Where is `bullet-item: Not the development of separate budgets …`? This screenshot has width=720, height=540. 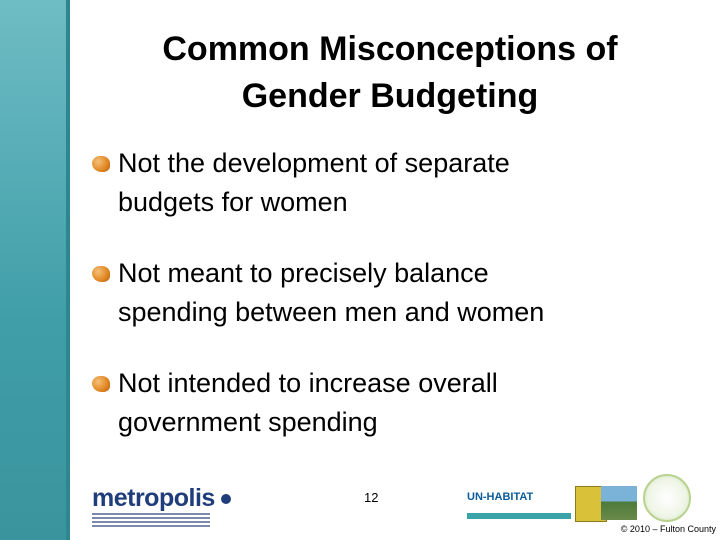 bullet-item: Not the development of separate budgets … is located at coordinates (392, 183).